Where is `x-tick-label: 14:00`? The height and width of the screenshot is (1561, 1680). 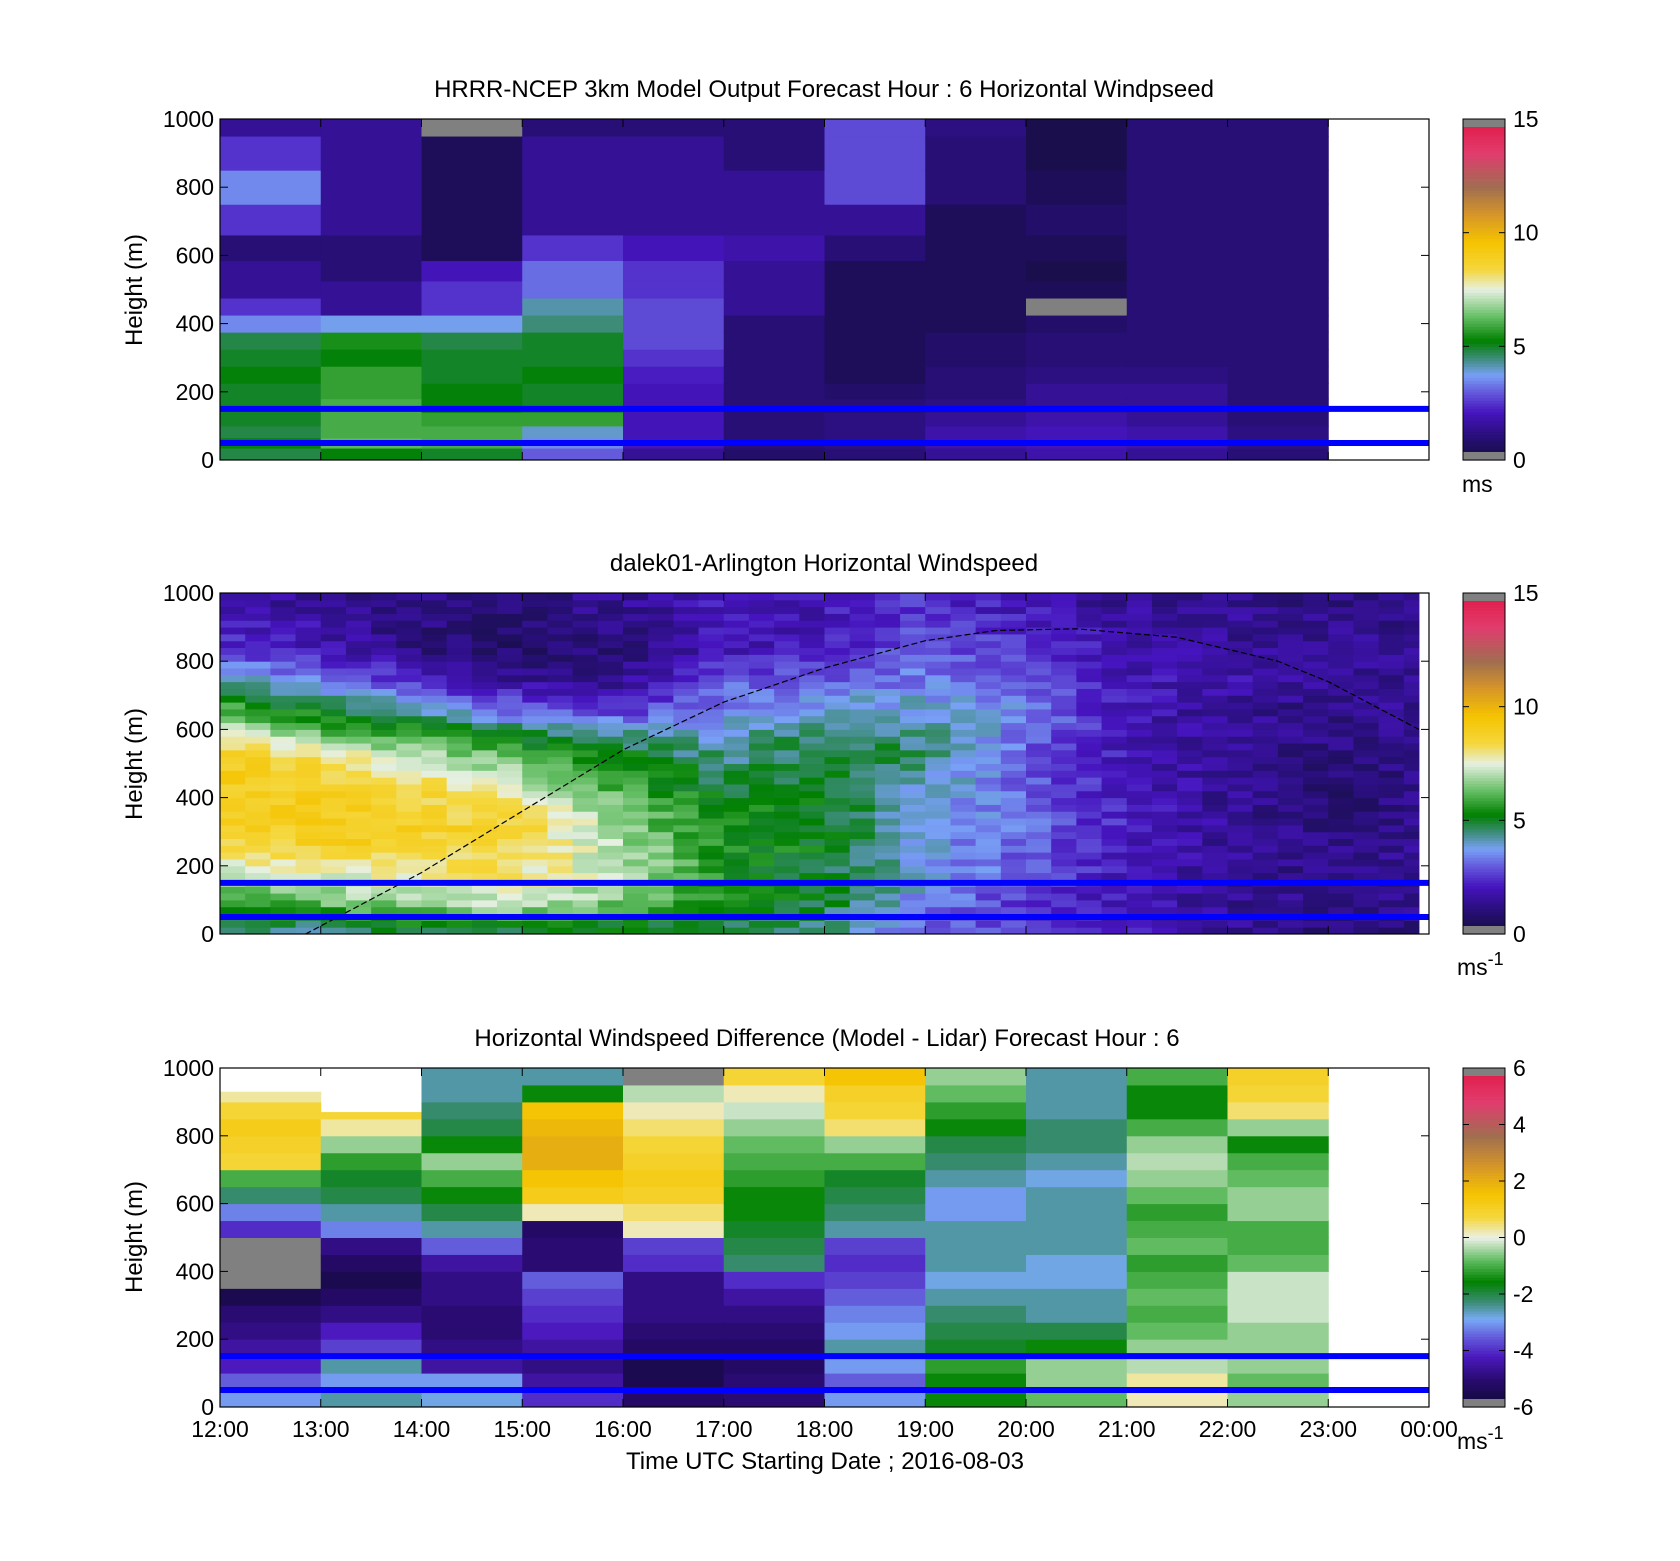
x-tick-label: 14:00 is located at coordinates (422, 1429).